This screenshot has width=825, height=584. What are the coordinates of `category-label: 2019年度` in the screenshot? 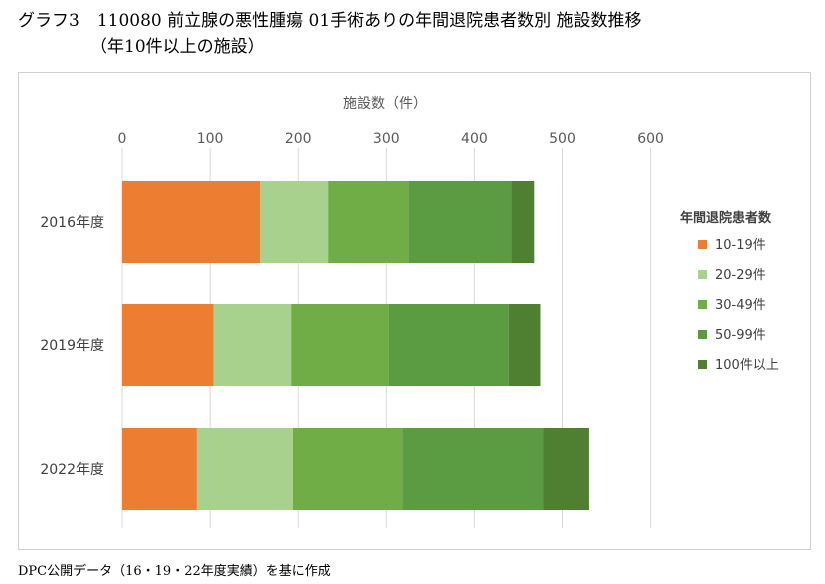 It's located at (72, 346).